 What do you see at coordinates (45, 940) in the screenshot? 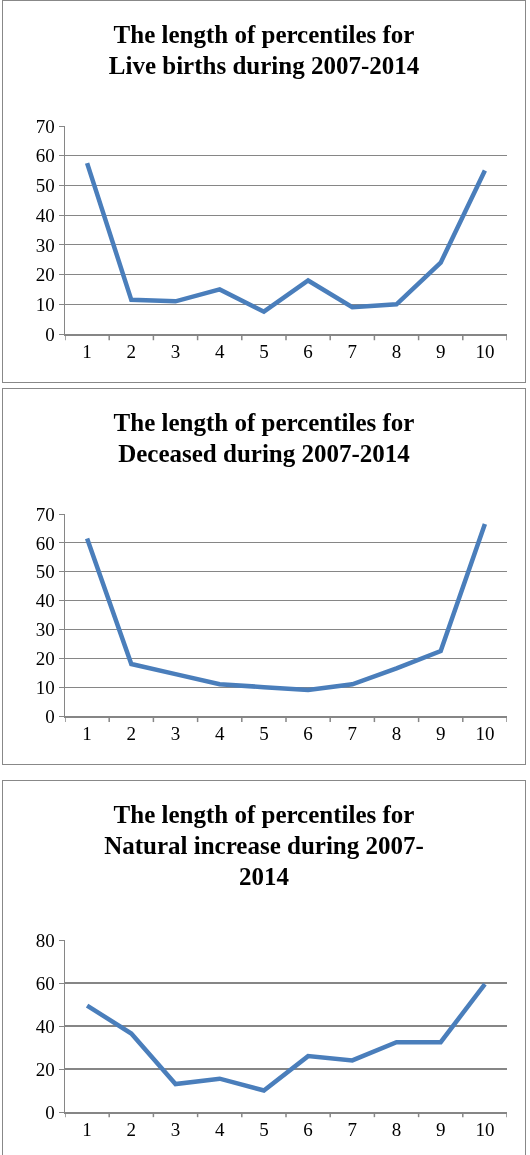
I see `y-tick-label: 80` at bounding box center [45, 940].